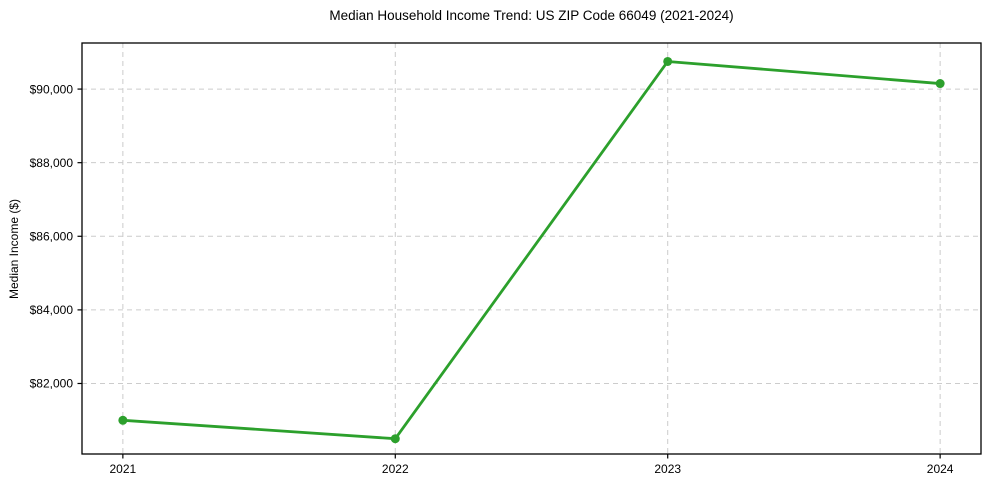  What do you see at coordinates (940, 469) in the screenshot?
I see `x-tick-label: 2024` at bounding box center [940, 469].